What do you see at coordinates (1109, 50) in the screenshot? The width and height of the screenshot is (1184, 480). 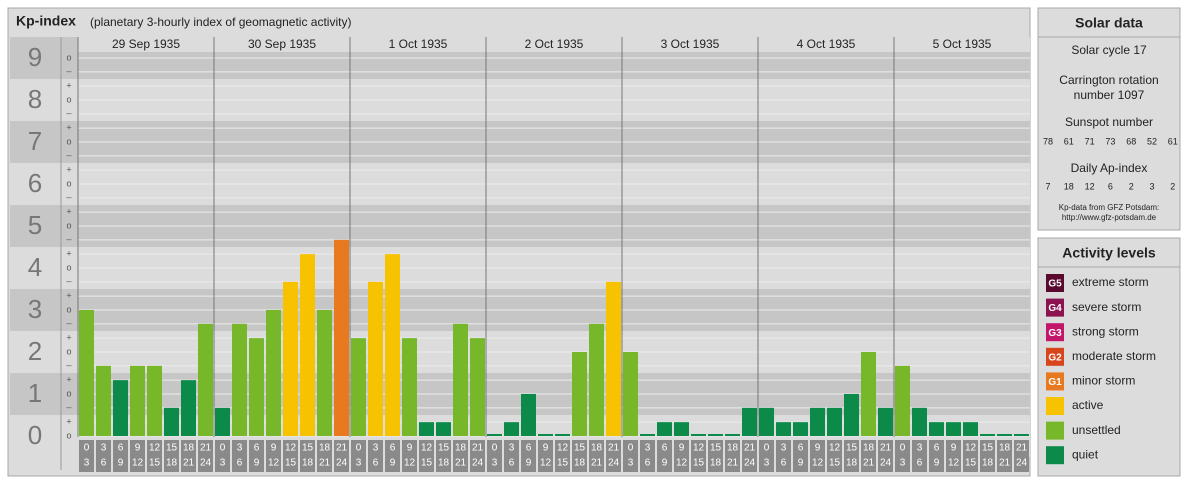 I see `panel-text: Solar cycle 17` at bounding box center [1109, 50].